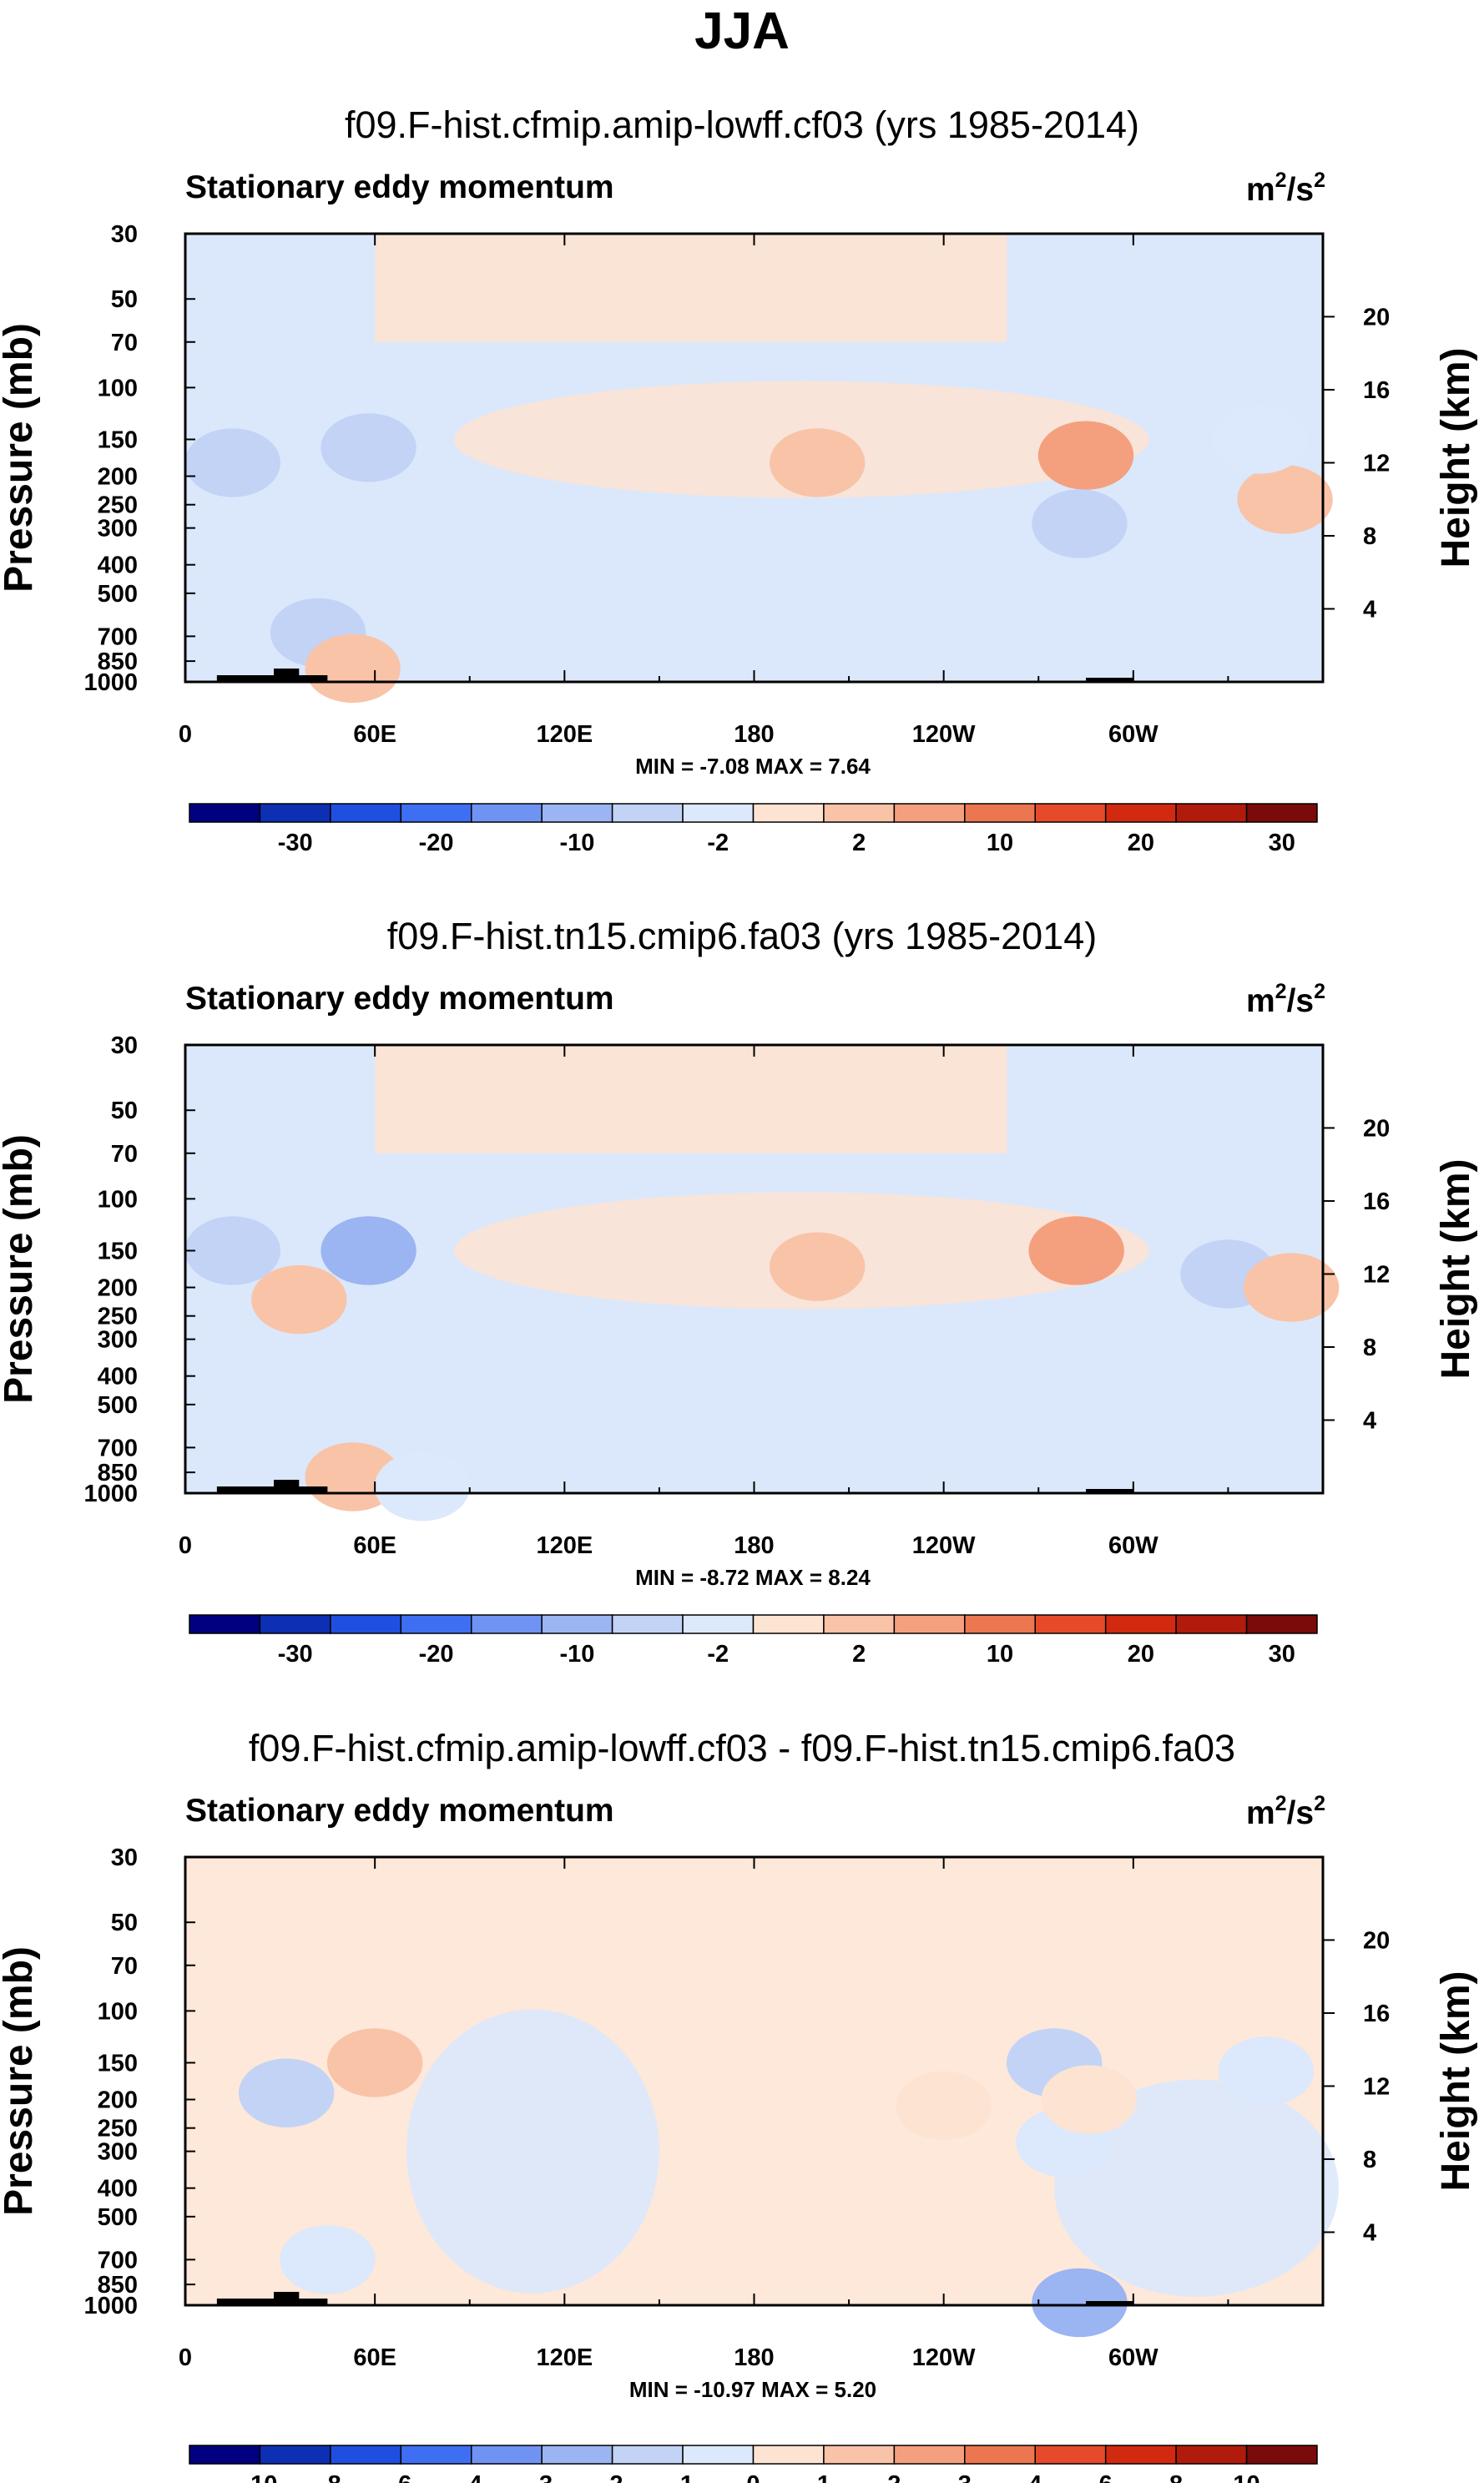 This screenshot has width=1484, height=2483. I want to click on y-tick-label: 700, so click(118, 636).